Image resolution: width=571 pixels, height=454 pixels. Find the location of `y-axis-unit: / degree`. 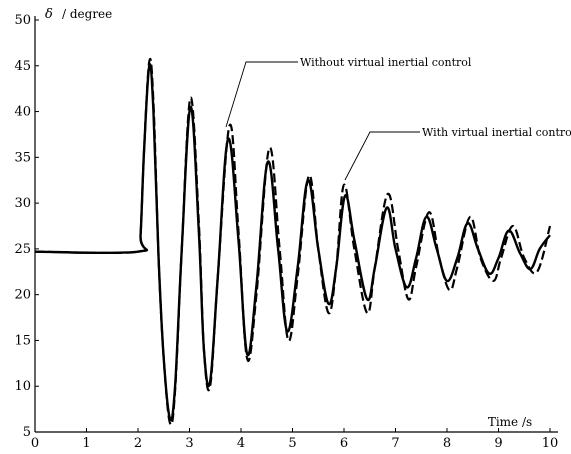

y-axis-unit: / degree is located at coordinates (87, 14).